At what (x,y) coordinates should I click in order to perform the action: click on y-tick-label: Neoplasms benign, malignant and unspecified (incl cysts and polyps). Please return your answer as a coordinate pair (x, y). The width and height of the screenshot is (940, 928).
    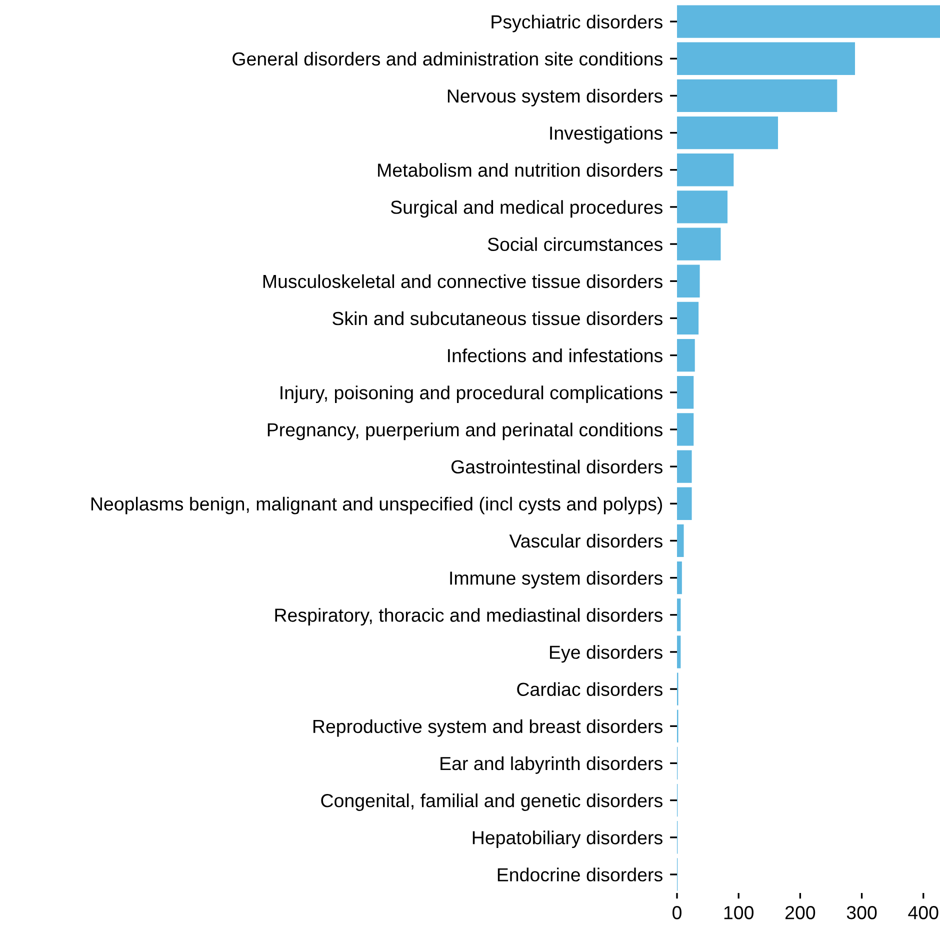
    Looking at the image, I should click on (376, 505).